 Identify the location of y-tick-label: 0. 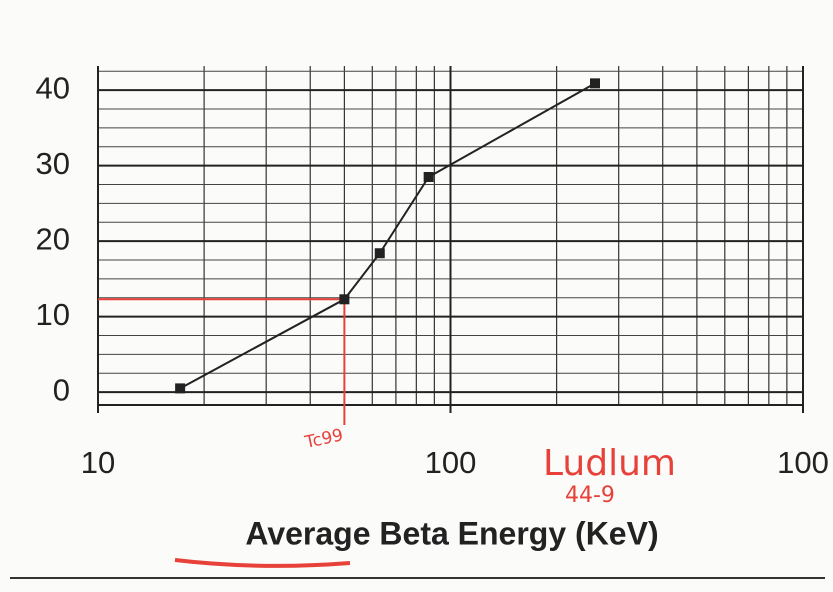
(61, 389).